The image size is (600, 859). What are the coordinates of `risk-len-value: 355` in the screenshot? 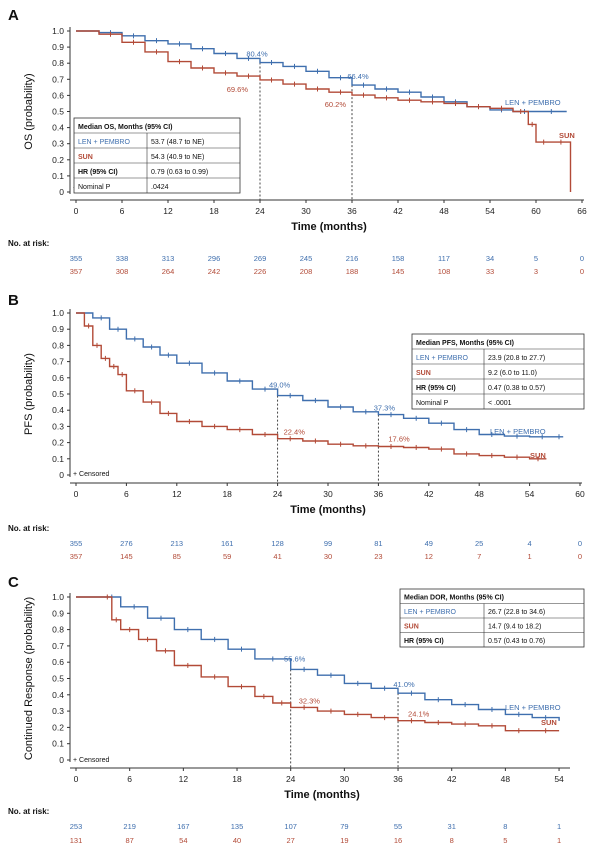 It's located at (76, 543).